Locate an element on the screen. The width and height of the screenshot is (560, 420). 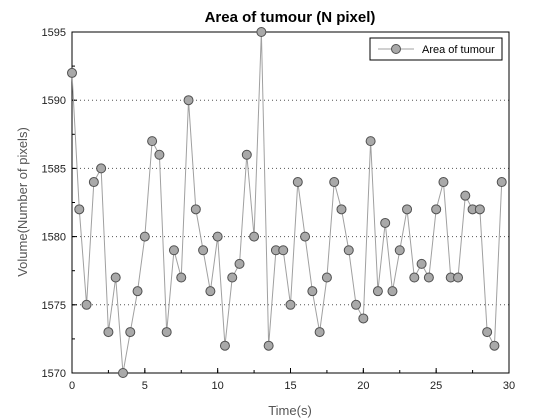
y-tick-label: 1595 is located at coordinates (54, 33).